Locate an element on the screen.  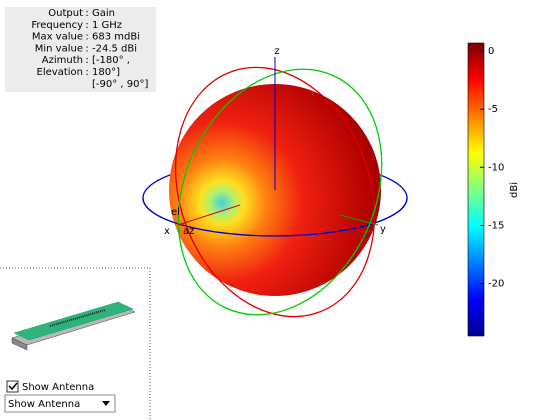
colorbar is located at coordinates (476, 189).